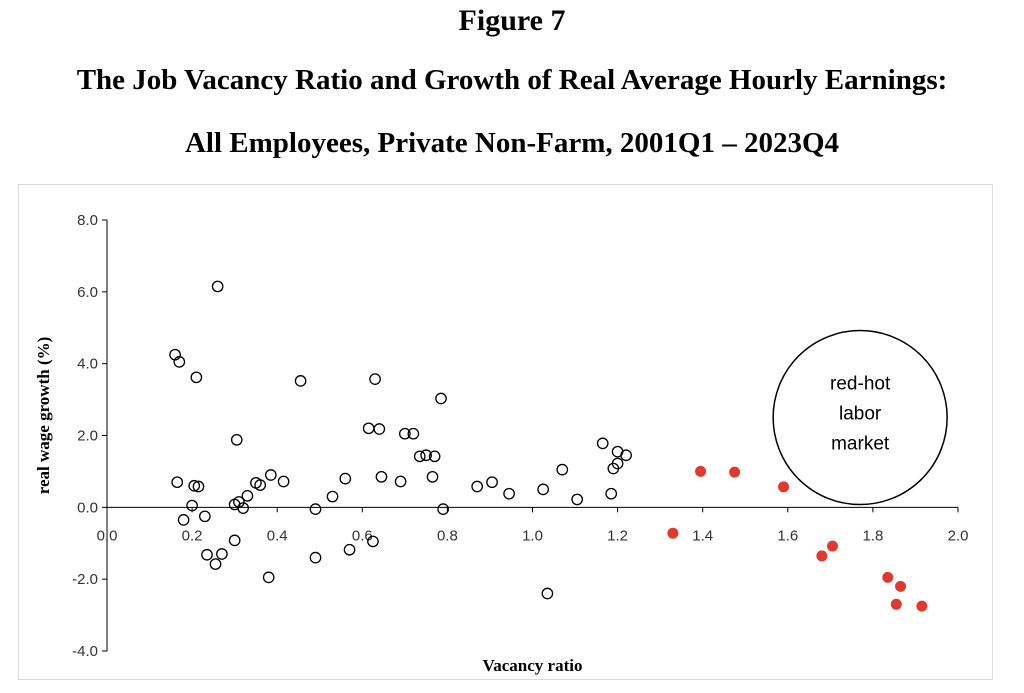 Image resolution: width=1024 pixels, height=693 pixels. Describe the element at coordinates (512, 20) in the screenshot. I see `figure-label: Figure 7` at that location.